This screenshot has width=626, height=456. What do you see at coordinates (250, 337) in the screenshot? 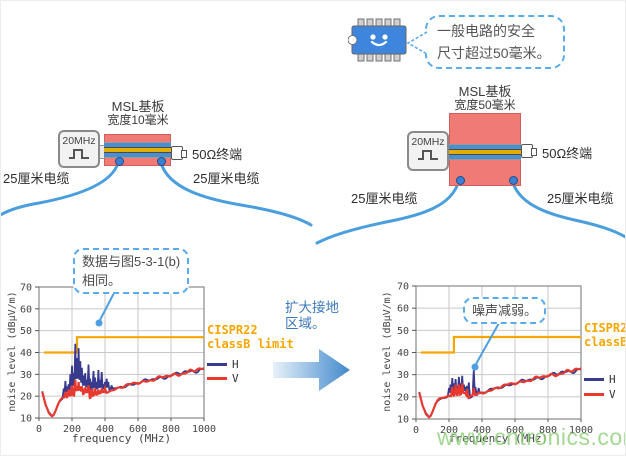
I see `left-chart-limit-legend: CISPR22 classB limit` at bounding box center [250, 337].